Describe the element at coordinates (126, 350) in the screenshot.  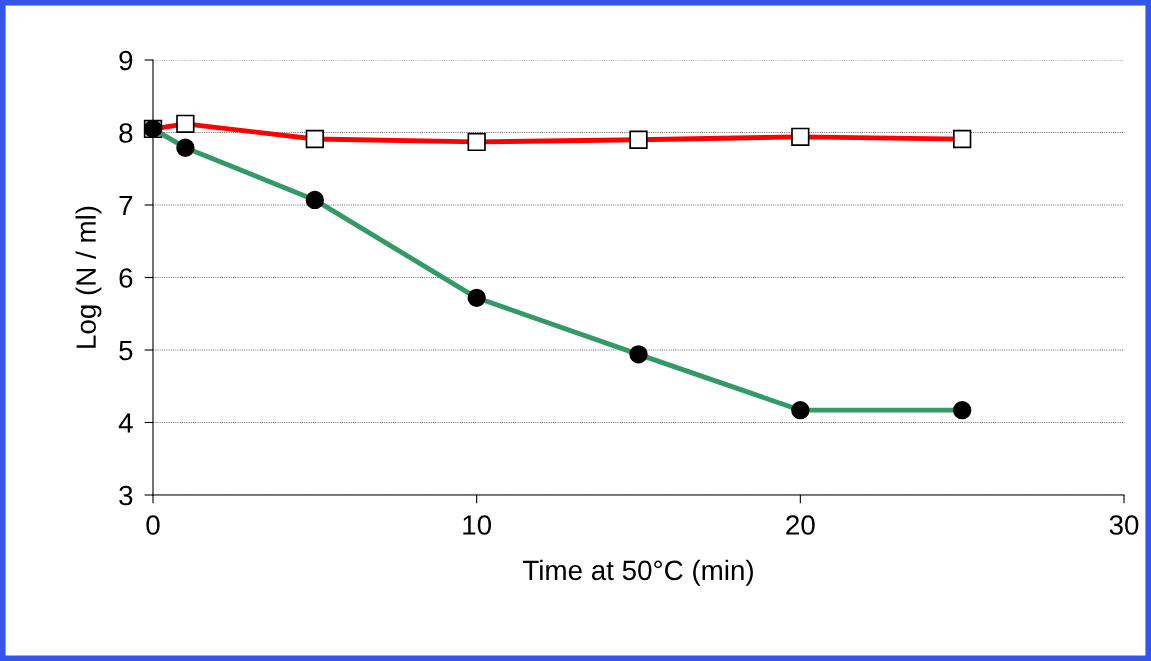
I see `y-tick-label: 5` at that location.